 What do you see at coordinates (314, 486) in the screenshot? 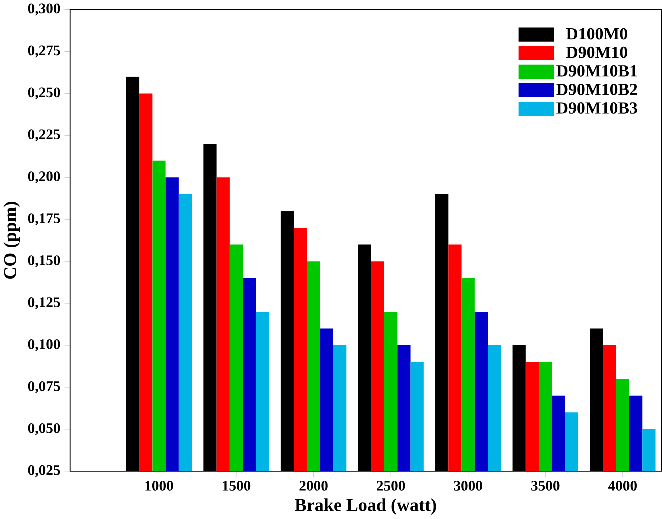
I see `x-tick-label: 2000` at bounding box center [314, 486].